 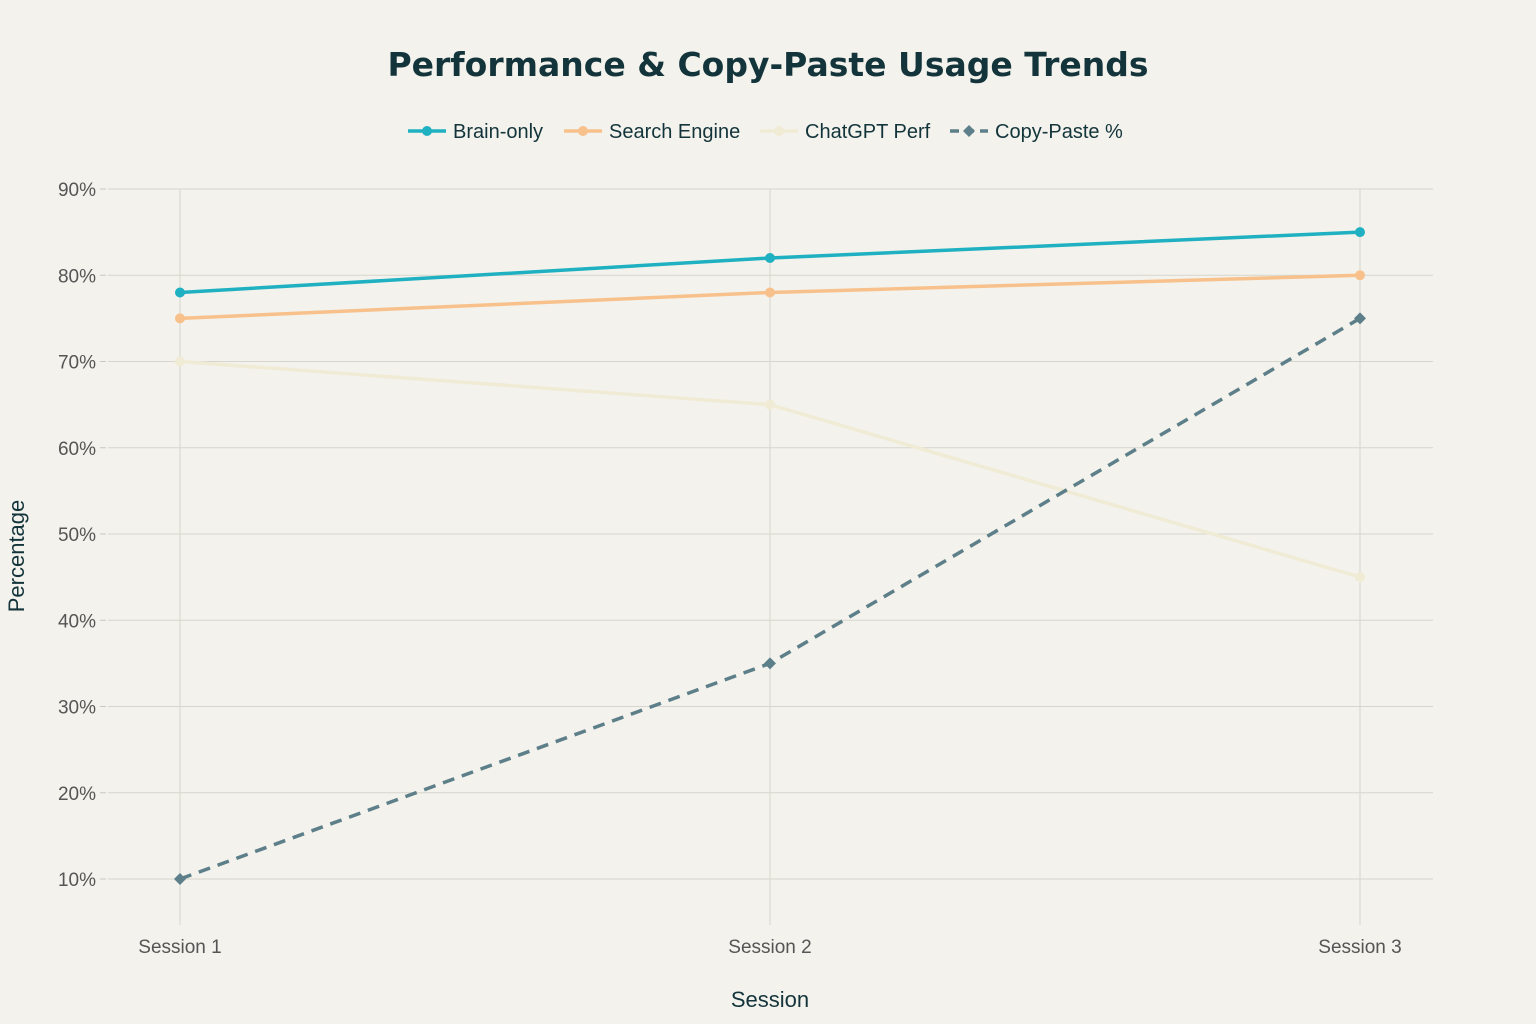 I want to click on y-tick-label-10: 10%, so click(x=77, y=880).